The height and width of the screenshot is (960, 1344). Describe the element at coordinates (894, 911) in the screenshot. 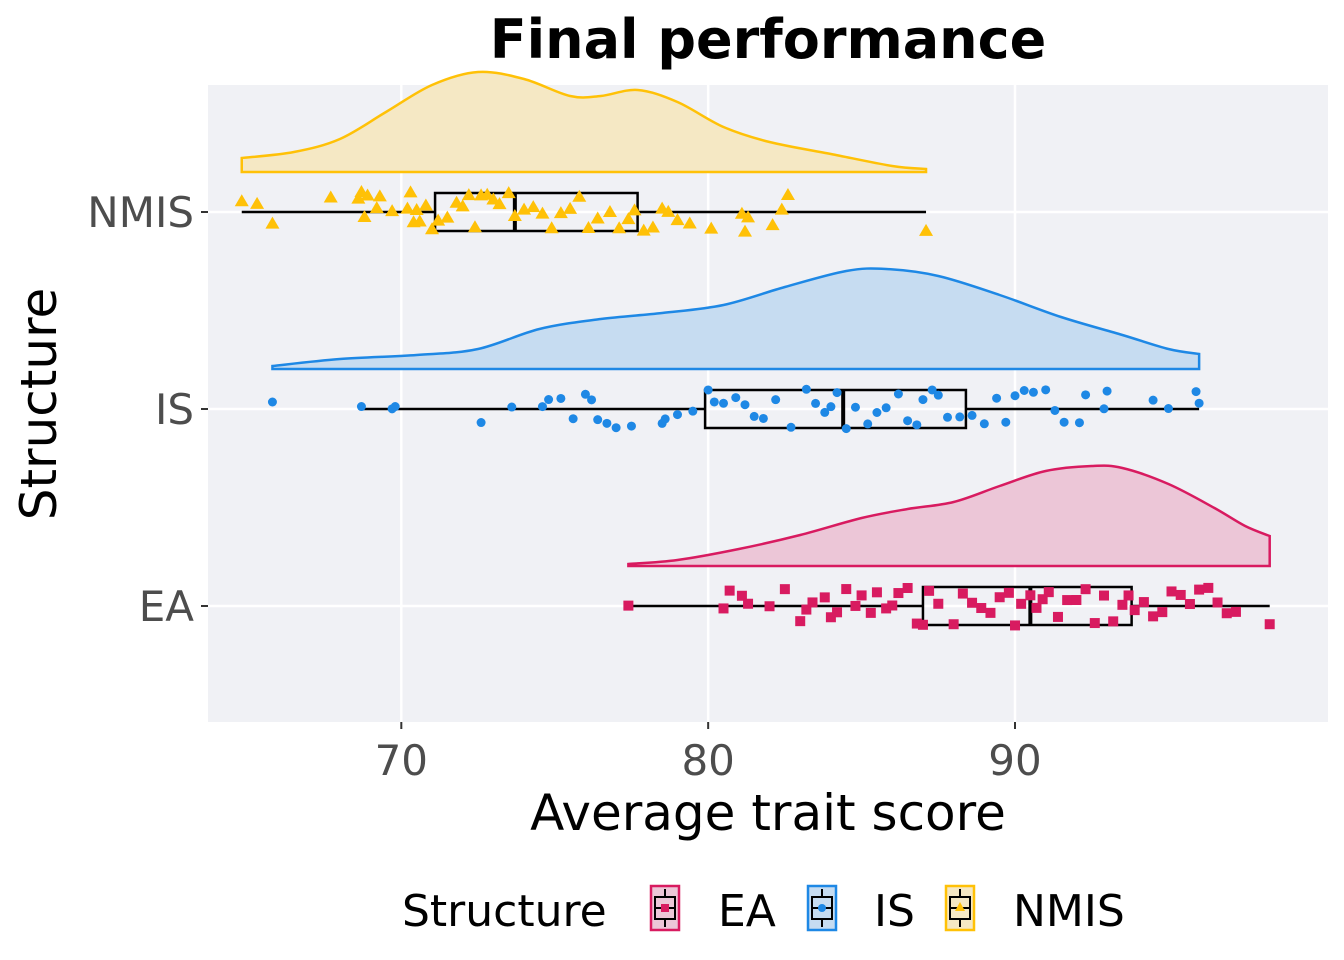

I see `legend-label: IS` at that location.